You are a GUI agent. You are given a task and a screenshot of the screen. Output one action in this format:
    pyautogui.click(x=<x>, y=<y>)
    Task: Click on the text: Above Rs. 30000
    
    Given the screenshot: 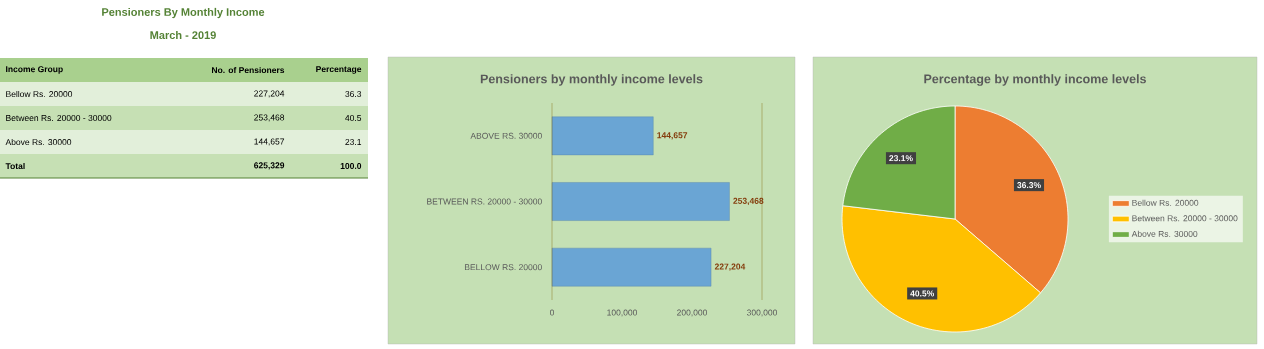 What is the action you would take?
    pyautogui.click(x=38, y=142)
    